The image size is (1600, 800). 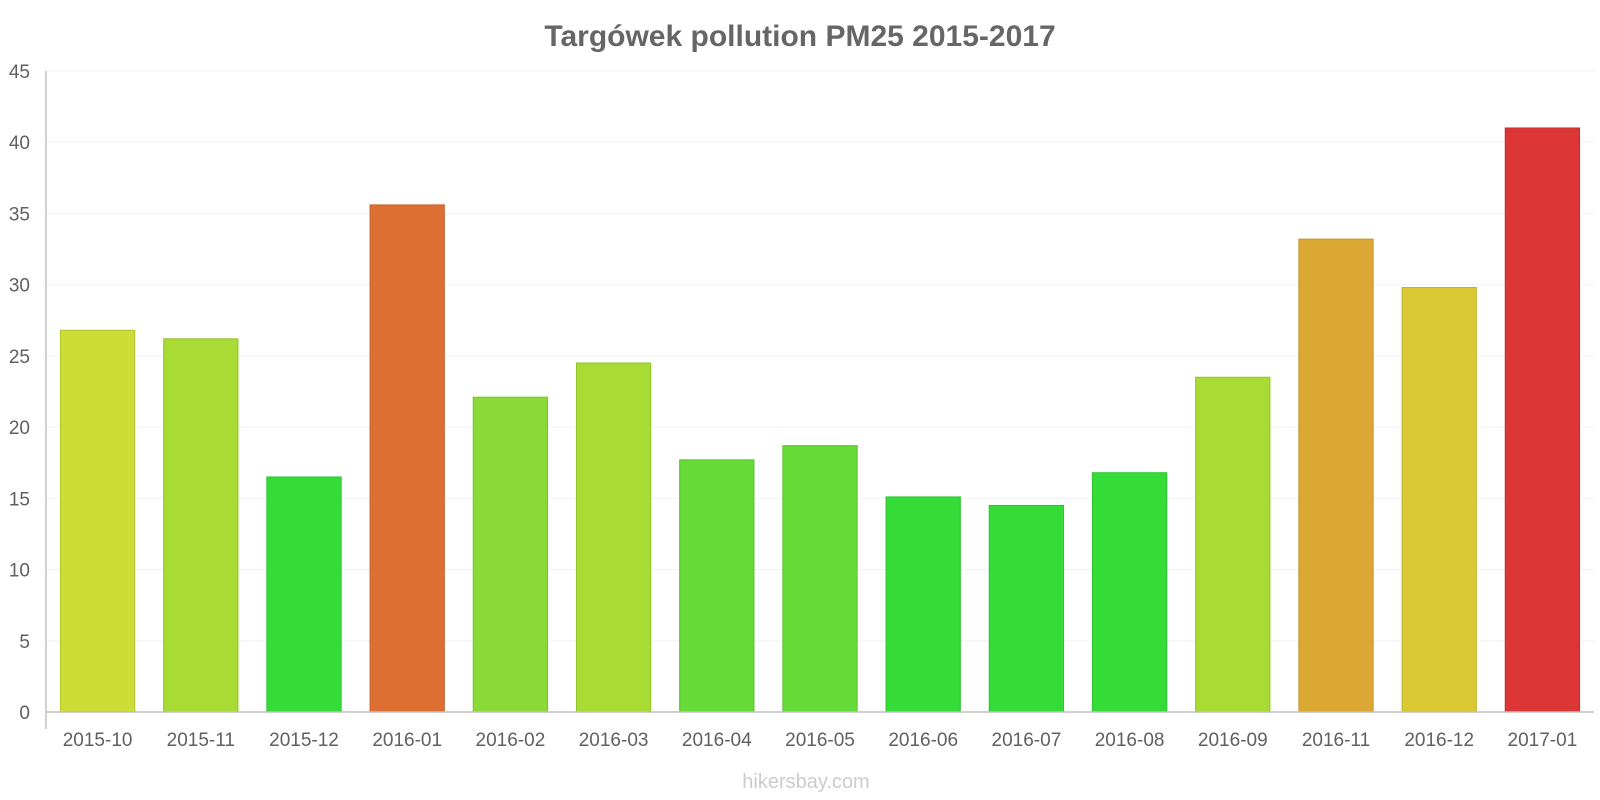 I want to click on y-tick-label: 25, so click(x=19, y=357).